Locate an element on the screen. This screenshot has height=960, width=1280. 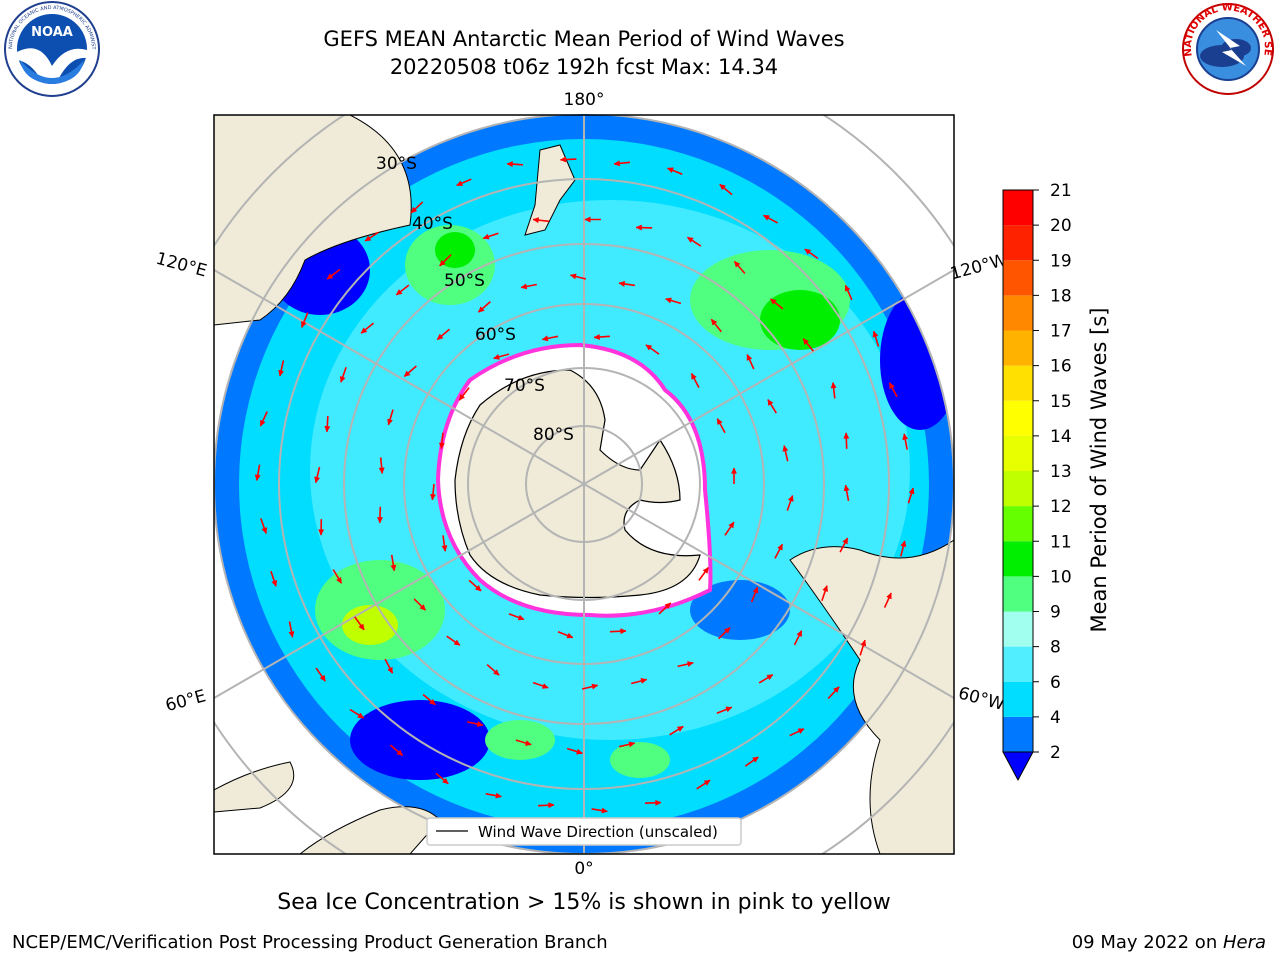
colorbar-tick-label: 17 is located at coordinates (1061, 332).